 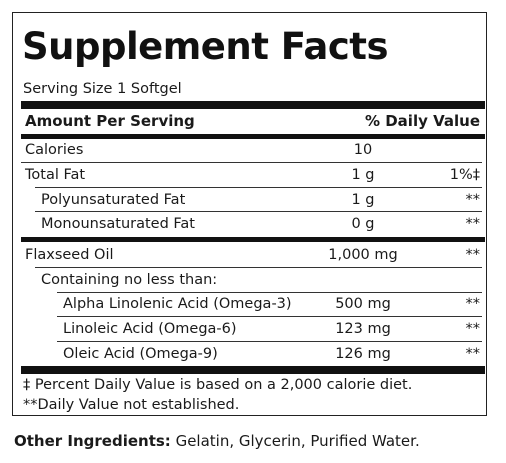 What do you see at coordinates (295, 441) in the screenshot?
I see `other-ingredients-value: Gelatin, Glycerin, Purified Water.` at bounding box center [295, 441].